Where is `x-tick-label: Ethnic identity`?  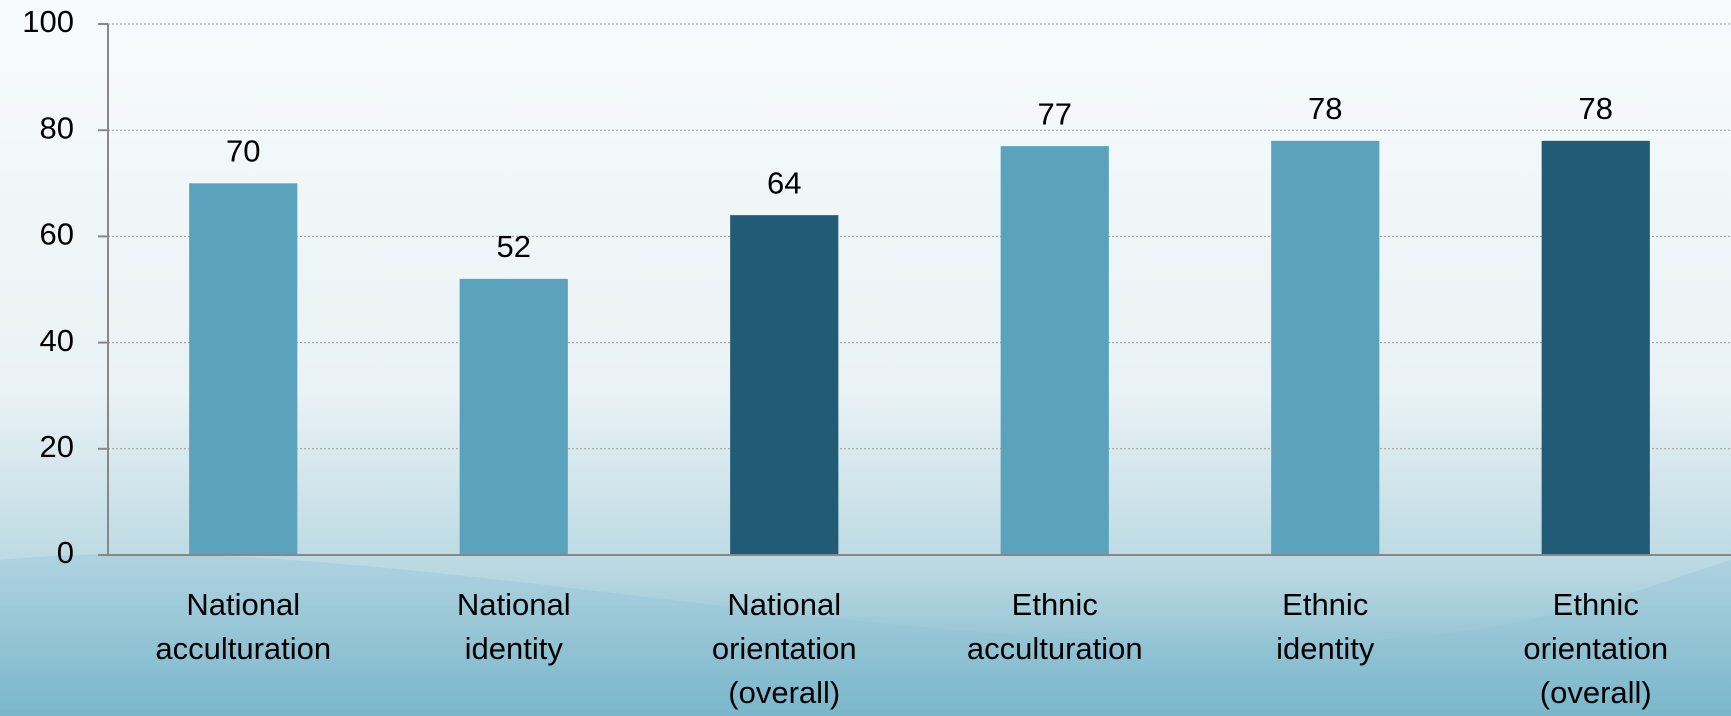
x-tick-label: Ethnic identity is located at coordinates (1325, 626).